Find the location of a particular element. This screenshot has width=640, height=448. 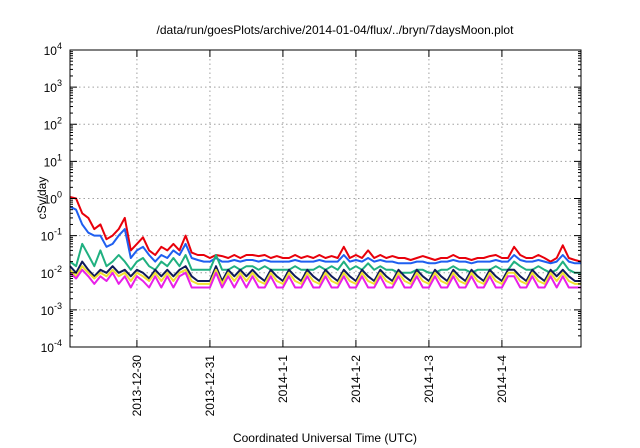

y-tick-label: 10² is located at coordinates (53, 123).